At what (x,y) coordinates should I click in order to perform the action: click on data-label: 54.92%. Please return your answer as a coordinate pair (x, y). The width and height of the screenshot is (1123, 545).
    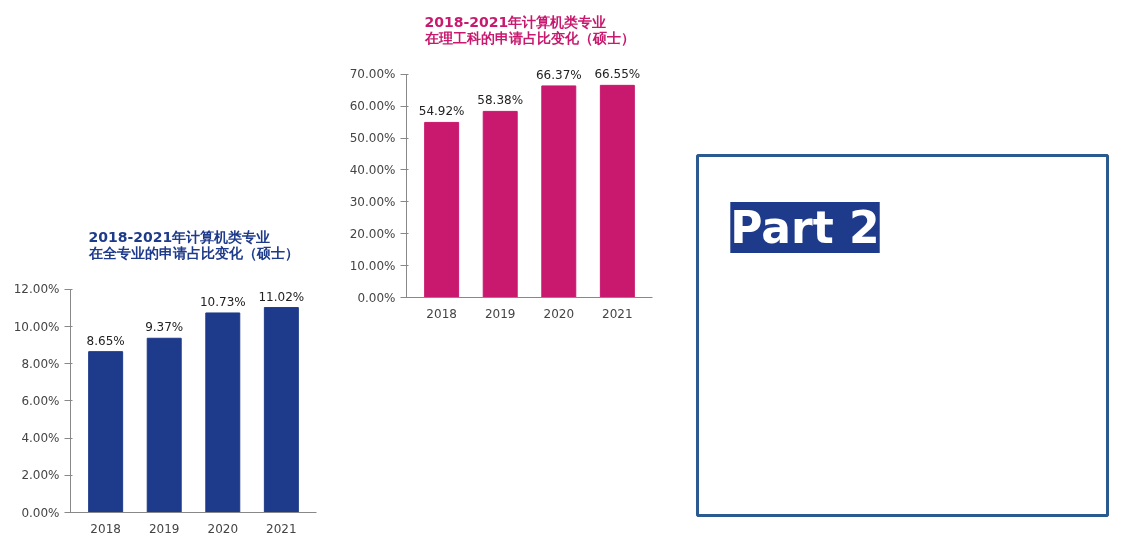
    Looking at the image, I should click on (441, 111).